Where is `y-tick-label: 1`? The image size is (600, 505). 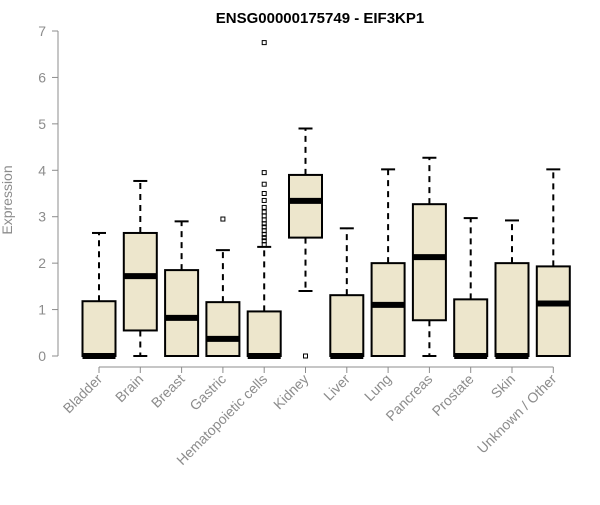
y-tick-label: 1 is located at coordinates (42, 310).